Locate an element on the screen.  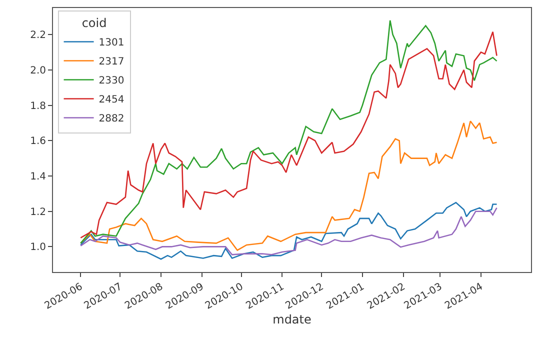
y-tick-label: 1.4 is located at coordinates (38, 176).